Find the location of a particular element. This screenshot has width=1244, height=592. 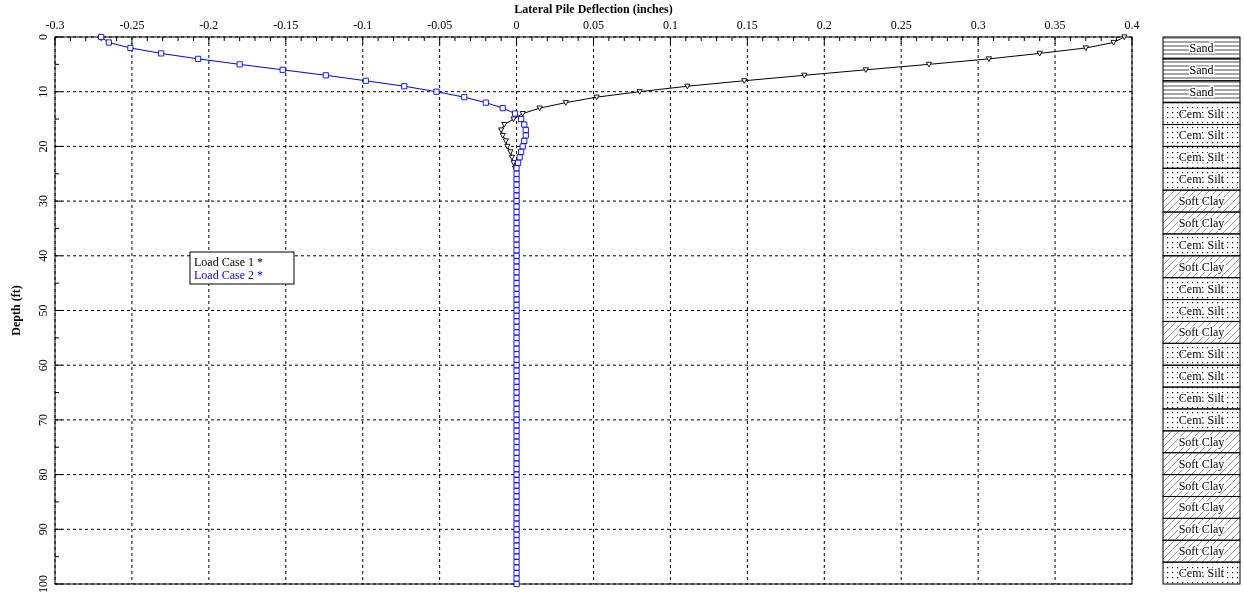

y-tick-label: 80 is located at coordinates (43, 474).